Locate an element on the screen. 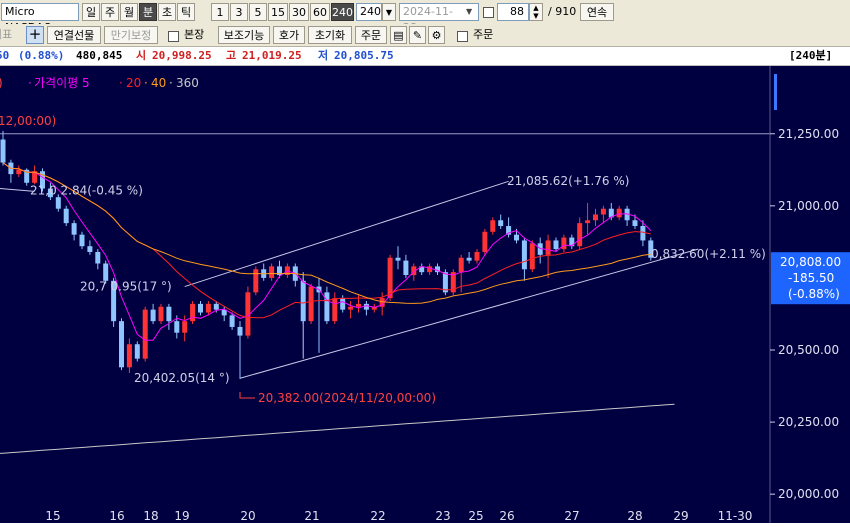 Image resolution: width=850 pixels, height=527 pixels. expiry-adjust-button: 만기보정 is located at coordinates (131, 35).